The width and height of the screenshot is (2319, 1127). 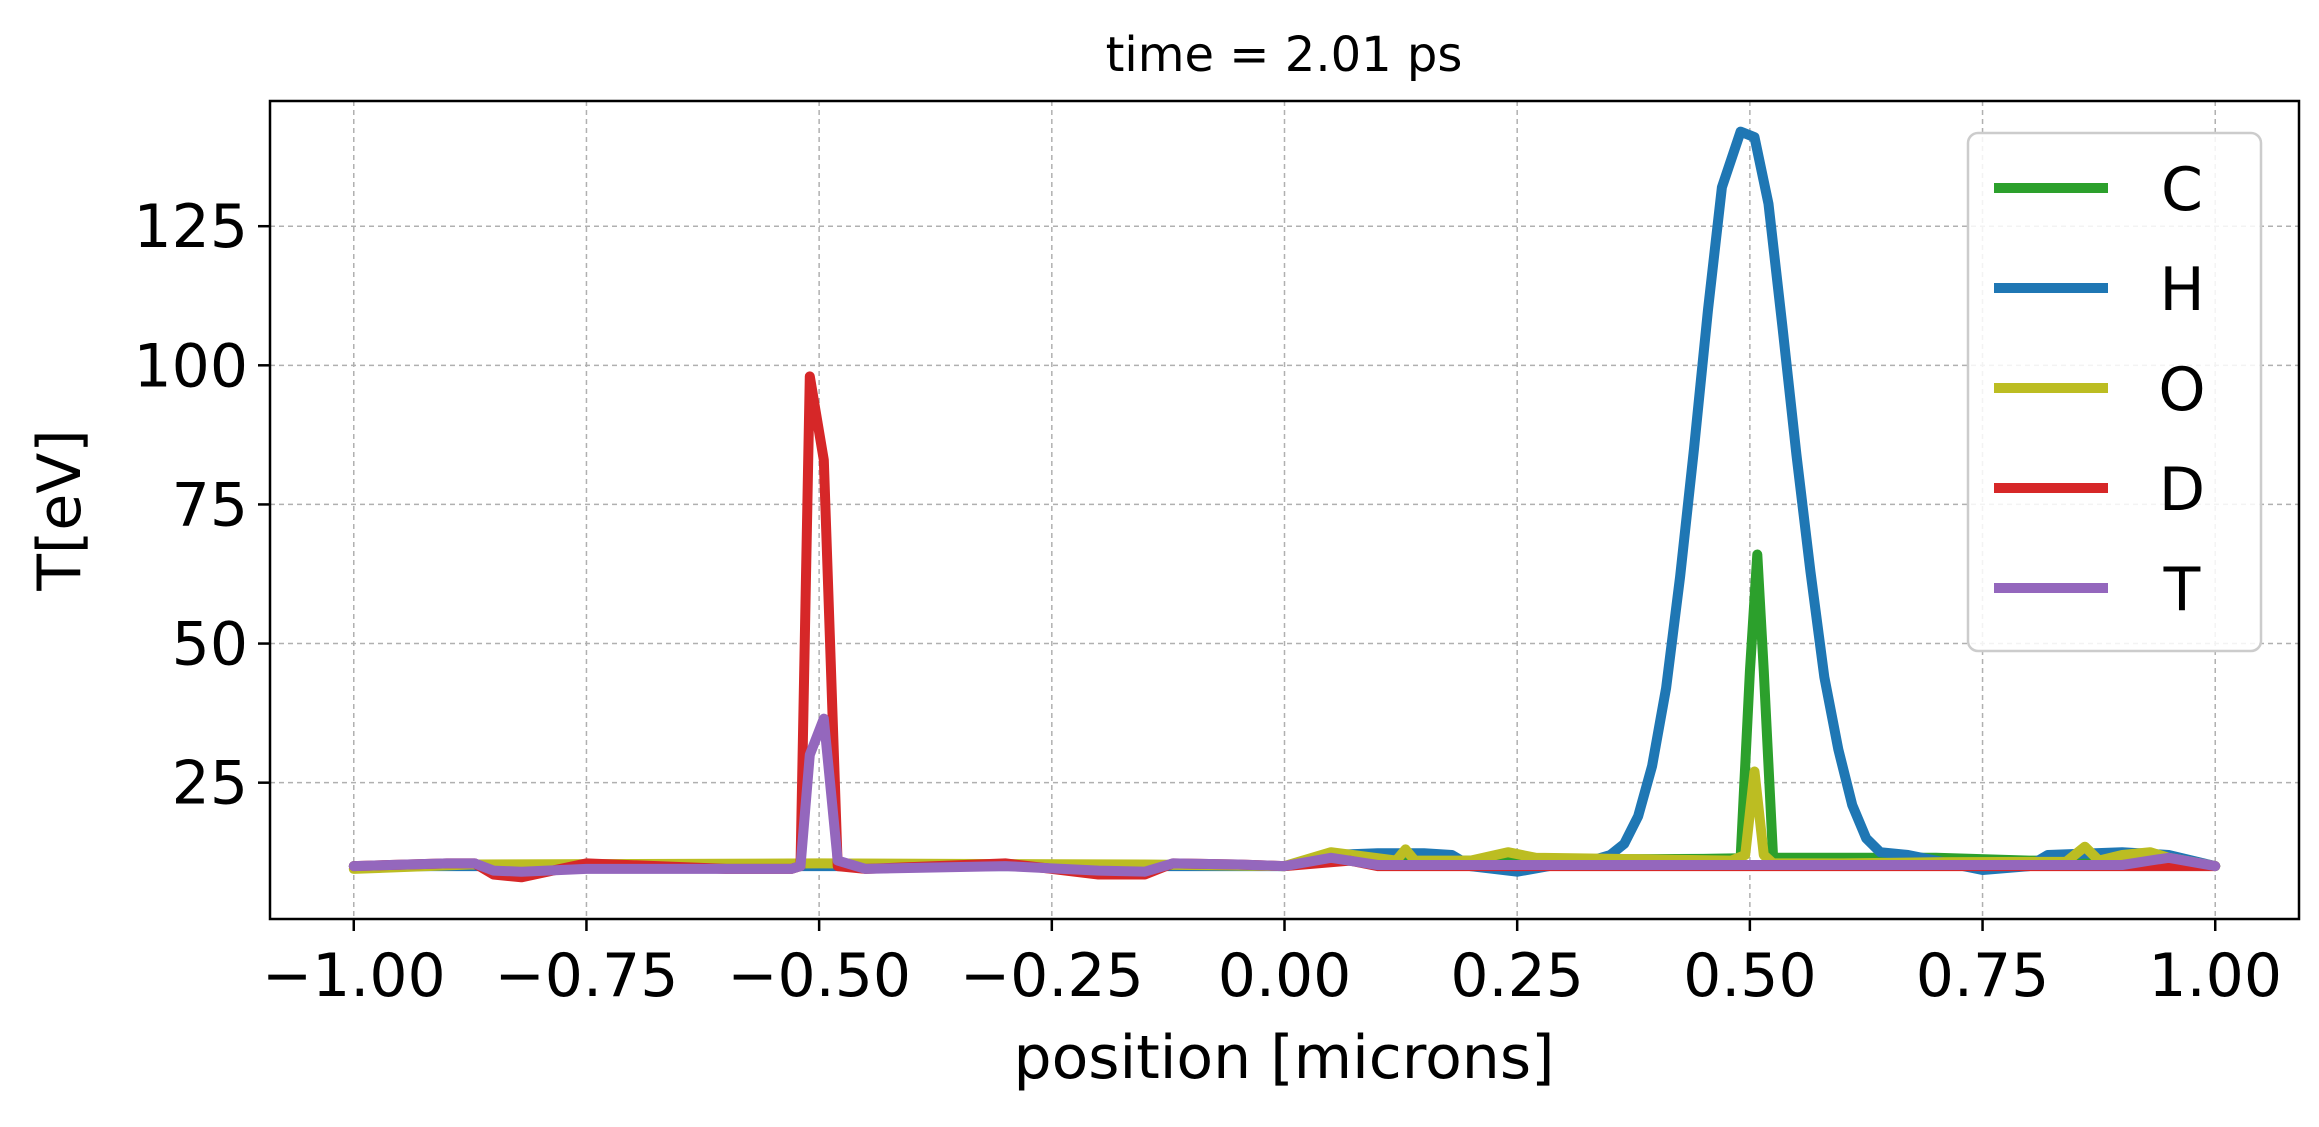 What do you see at coordinates (1284, 55) in the screenshot?
I see `chart-title: time = 2.01 ps` at bounding box center [1284, 55].